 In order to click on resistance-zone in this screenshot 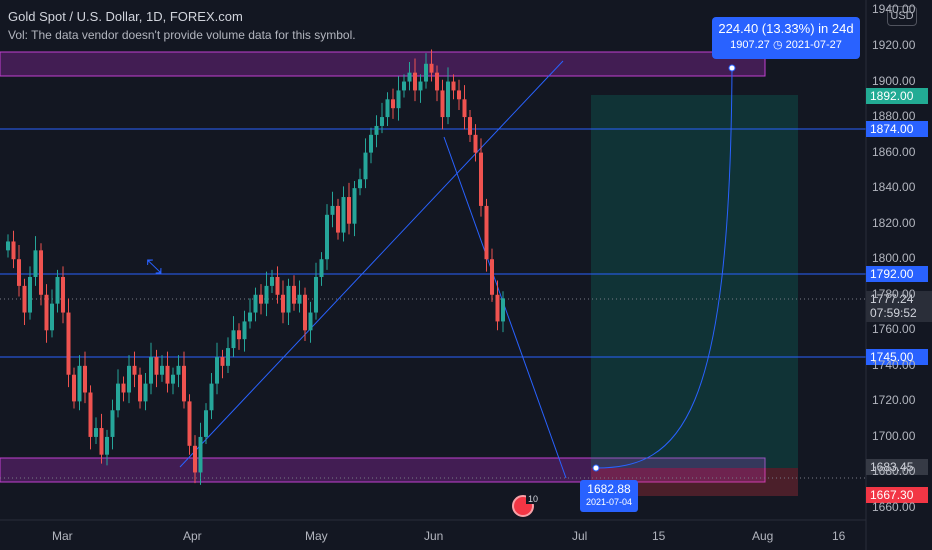, I will do `click(383, 64)`.